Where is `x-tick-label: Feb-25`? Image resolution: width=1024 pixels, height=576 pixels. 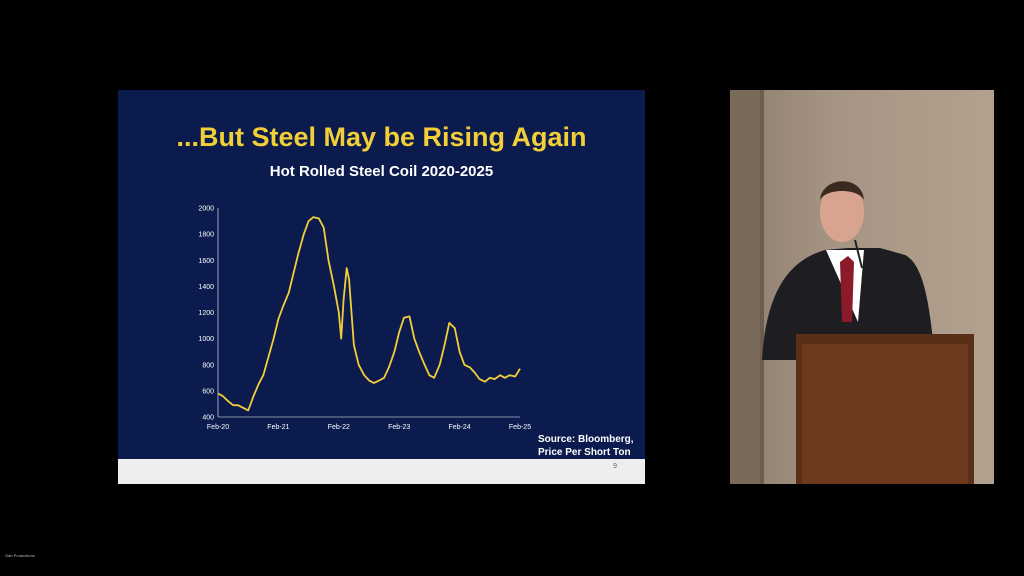 x-tick-label: Feb-25 is located at coordinates (520, 427).